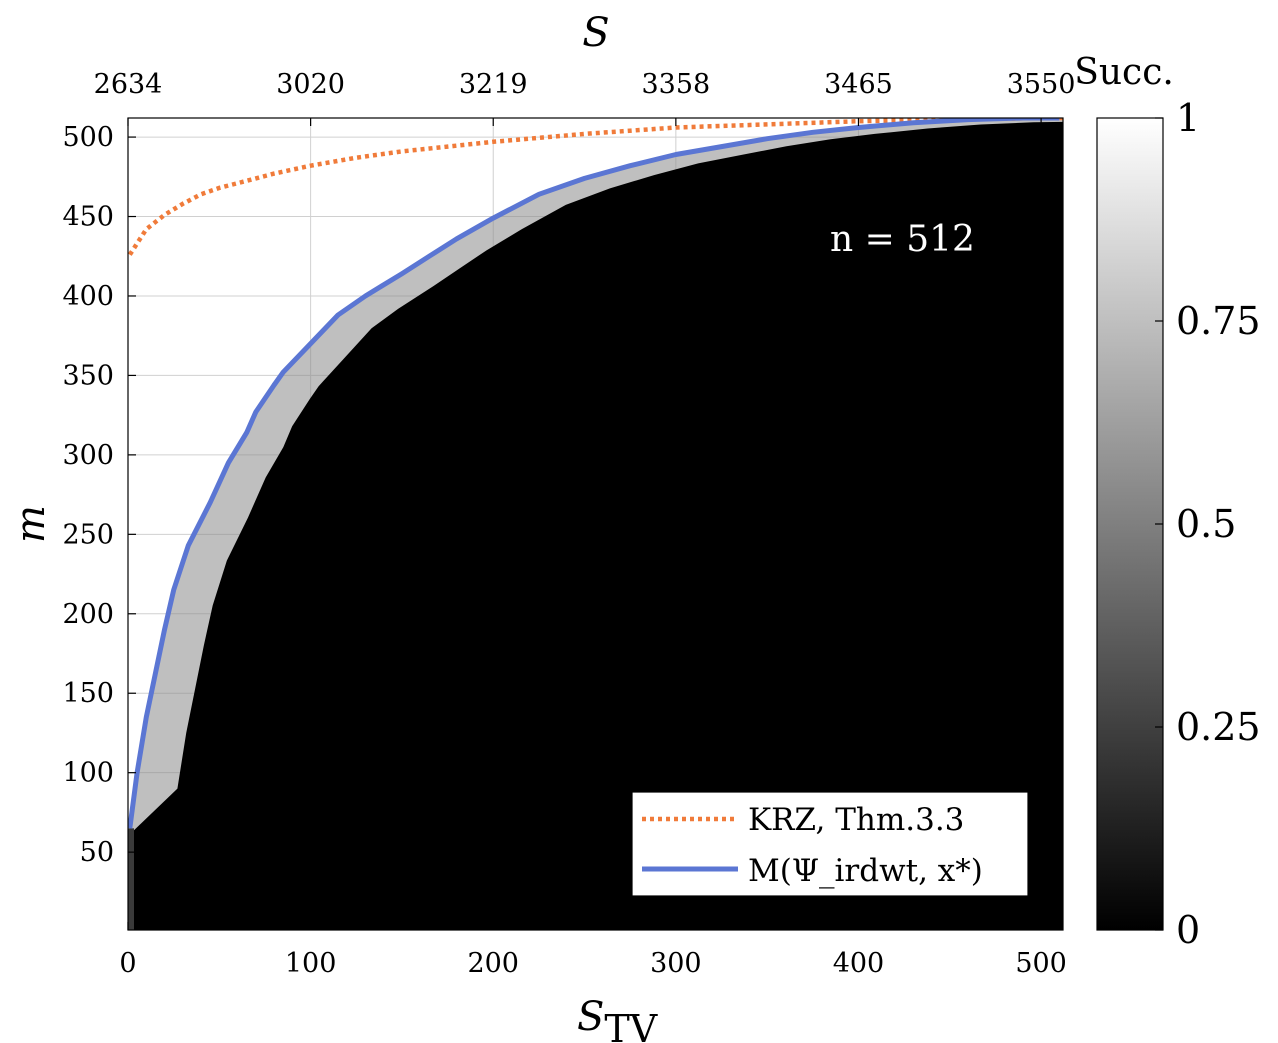 This screenshot has width=1278, height=1043. Describe the element at coordinates (88, 455) in the screenshot. I see `y-tick-label-5: 300` at that location.